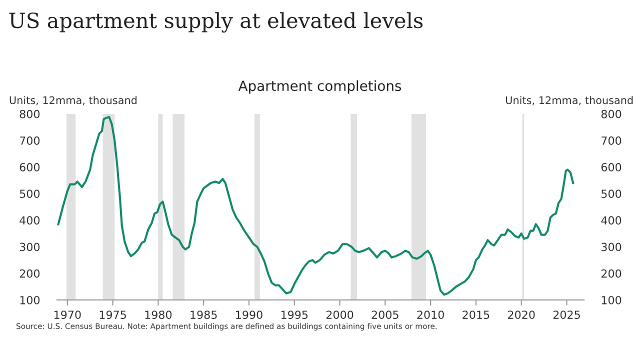  Describe the element at coordinates (566, 314) in the screenshot. I see `x-tick-label: 2025` at that location.